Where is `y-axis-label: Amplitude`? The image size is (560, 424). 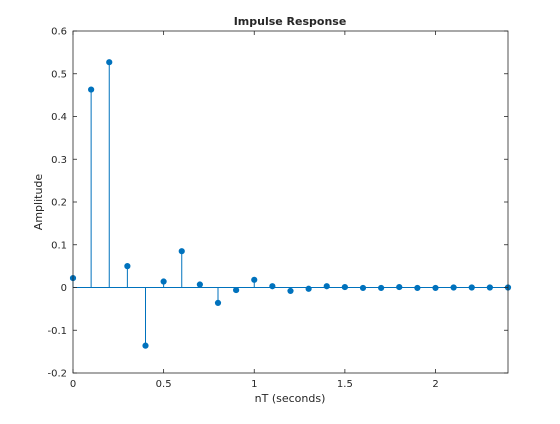
y-axis-label: Amplitude is located at coordinates (38, 202).